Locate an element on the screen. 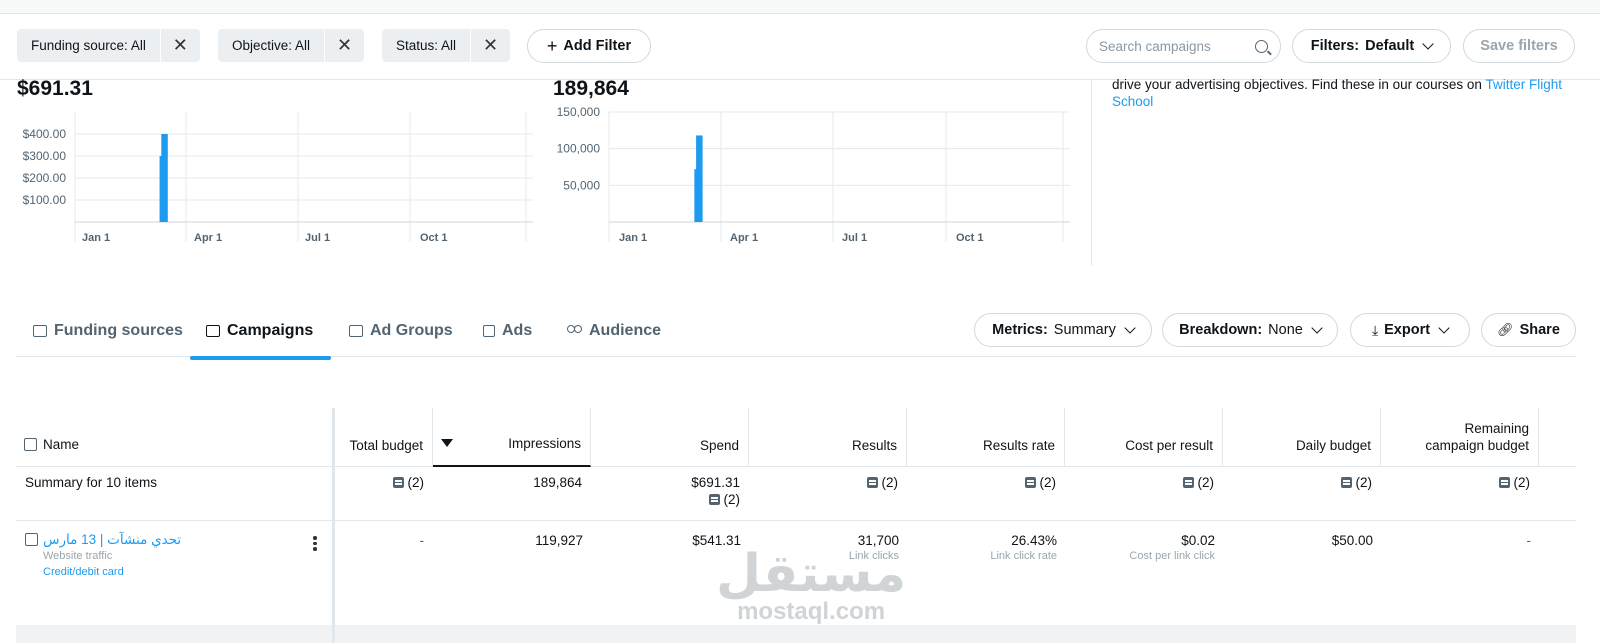  spend-header: Spend is located at coordinates (670, 437).